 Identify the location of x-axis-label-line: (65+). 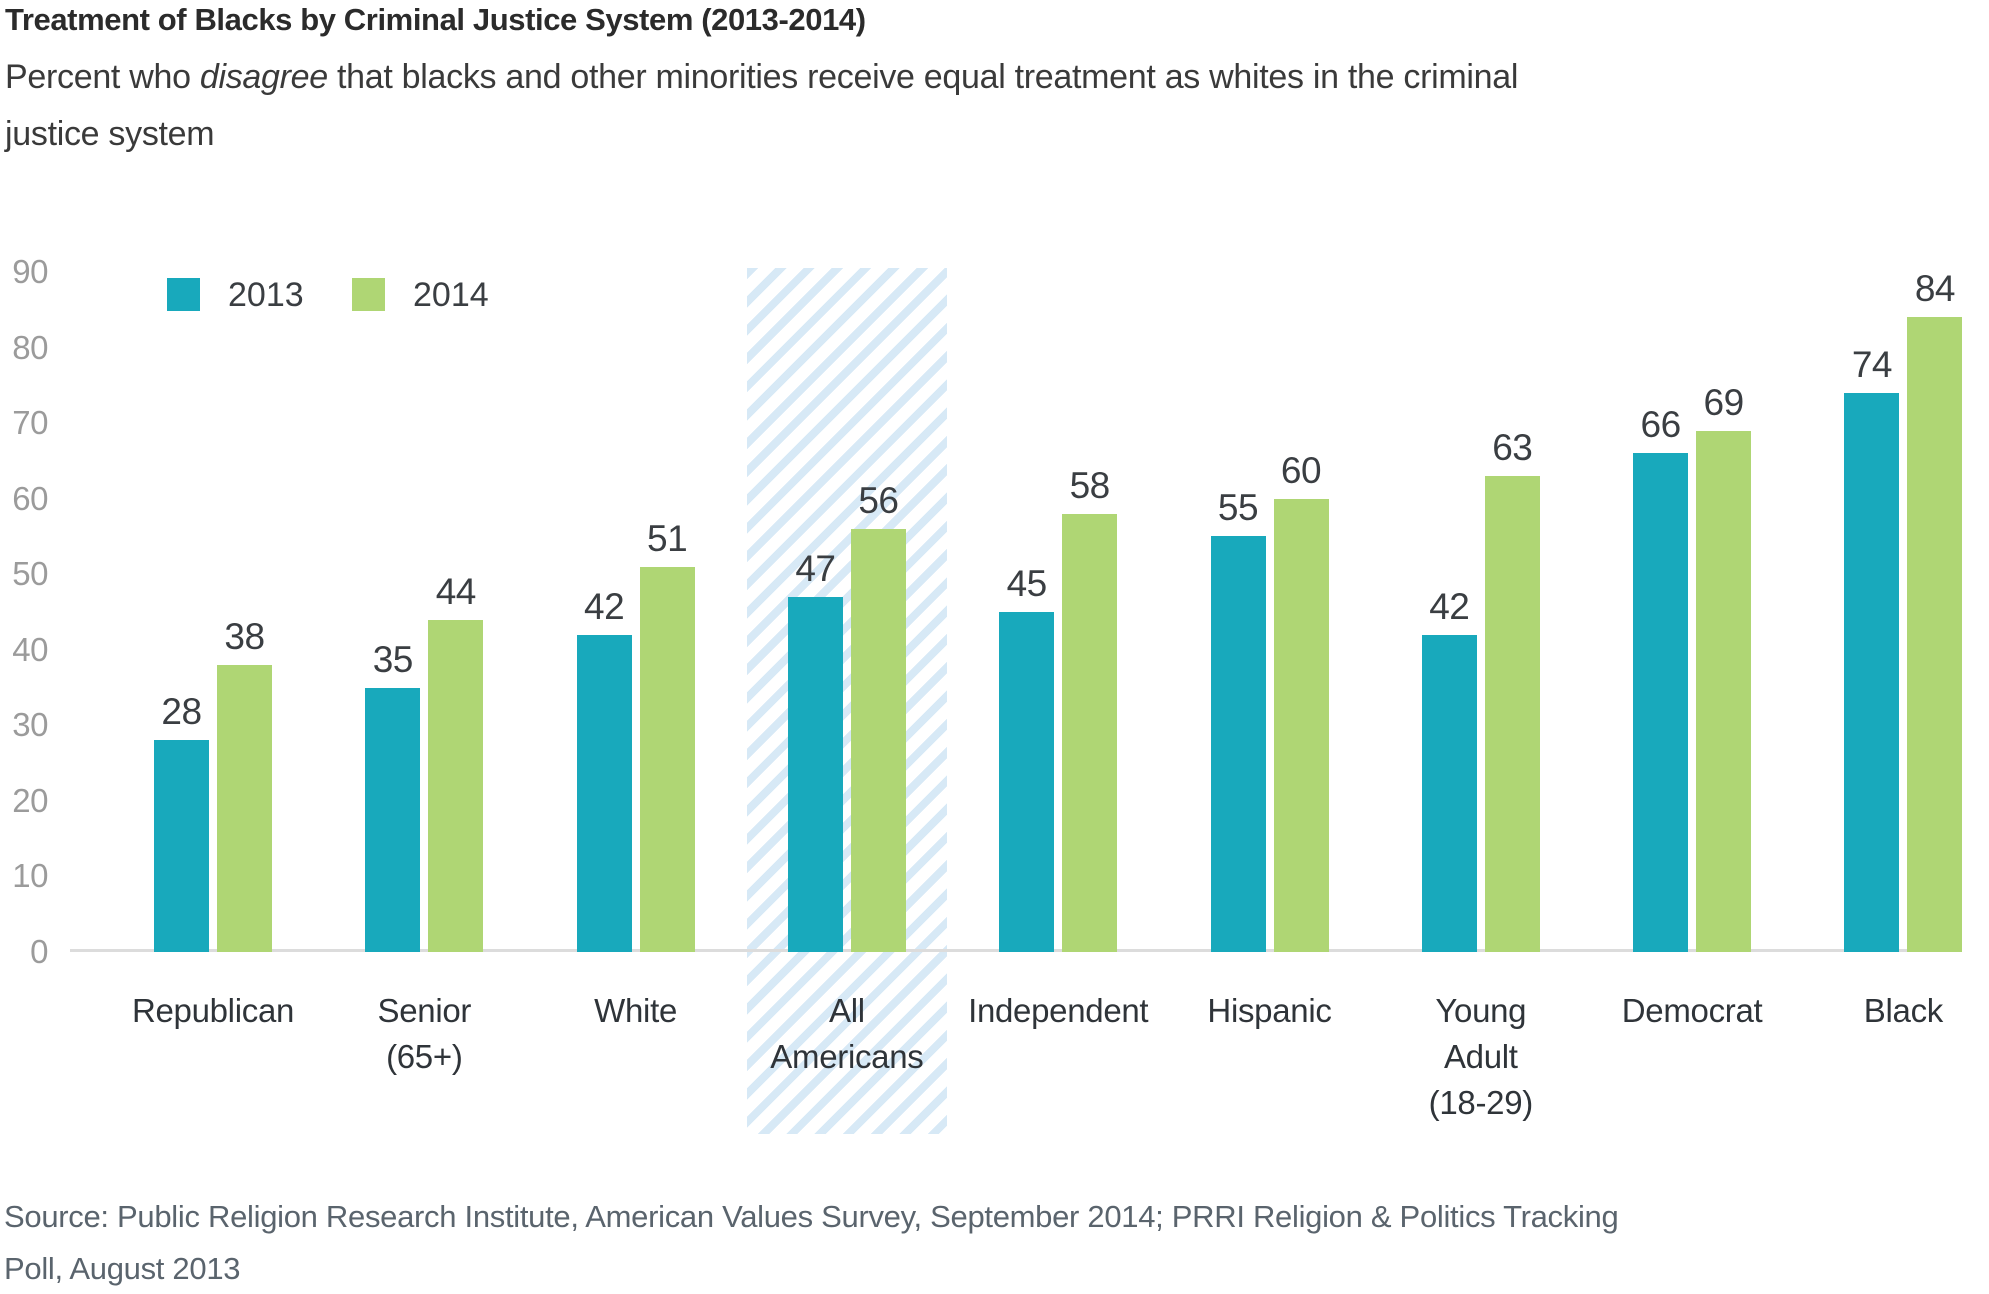
(424, 1056).